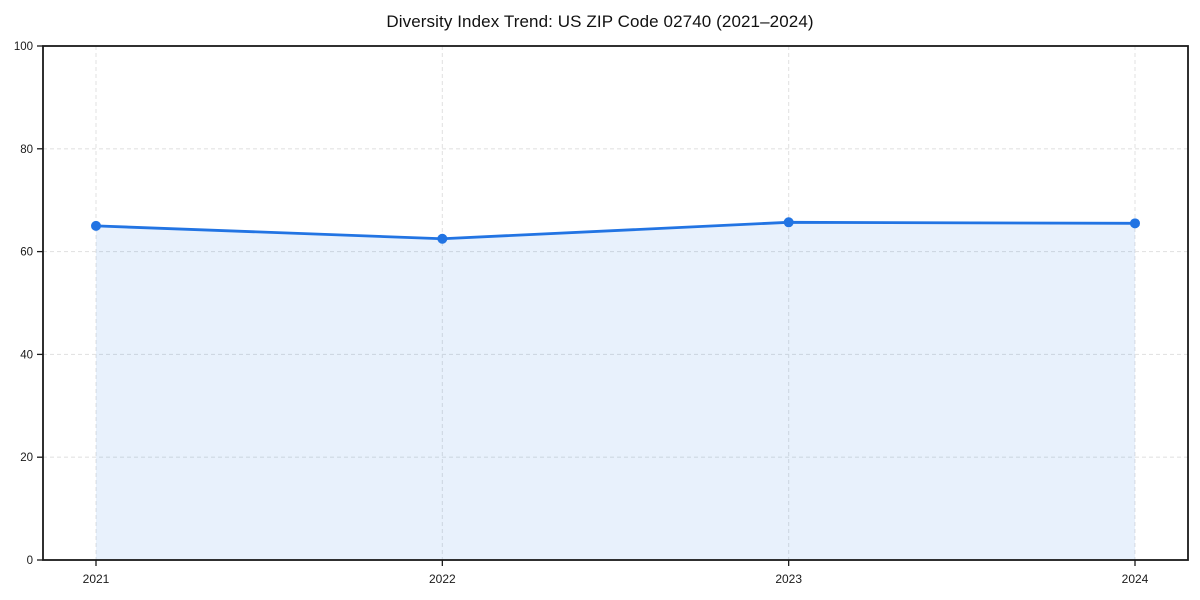 This screenshot has width=1200, height=600. What do you see at coordinates (30, 561) in the screenshot?
I see `y-tick-label: 0` at bounding box center [30, 561].